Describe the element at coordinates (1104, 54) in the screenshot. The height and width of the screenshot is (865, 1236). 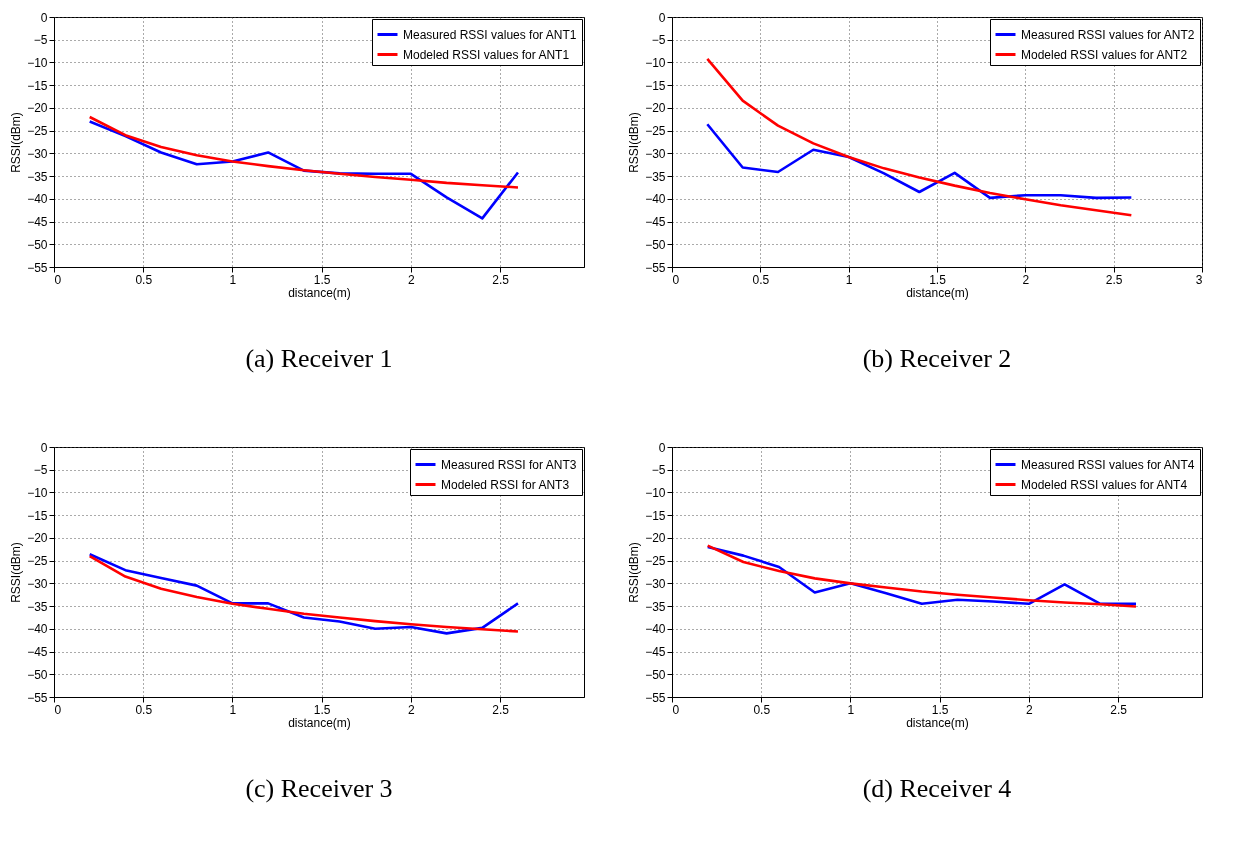
I see `legend-label: Modeled RSSI values for ANT2` at that location.